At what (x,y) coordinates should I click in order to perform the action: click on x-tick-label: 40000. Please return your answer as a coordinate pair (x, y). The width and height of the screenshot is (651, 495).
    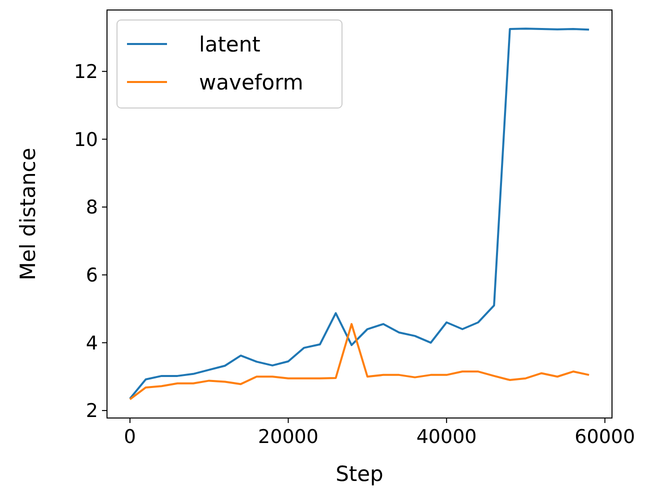
    Looking at the image, I should click on (446, 437).